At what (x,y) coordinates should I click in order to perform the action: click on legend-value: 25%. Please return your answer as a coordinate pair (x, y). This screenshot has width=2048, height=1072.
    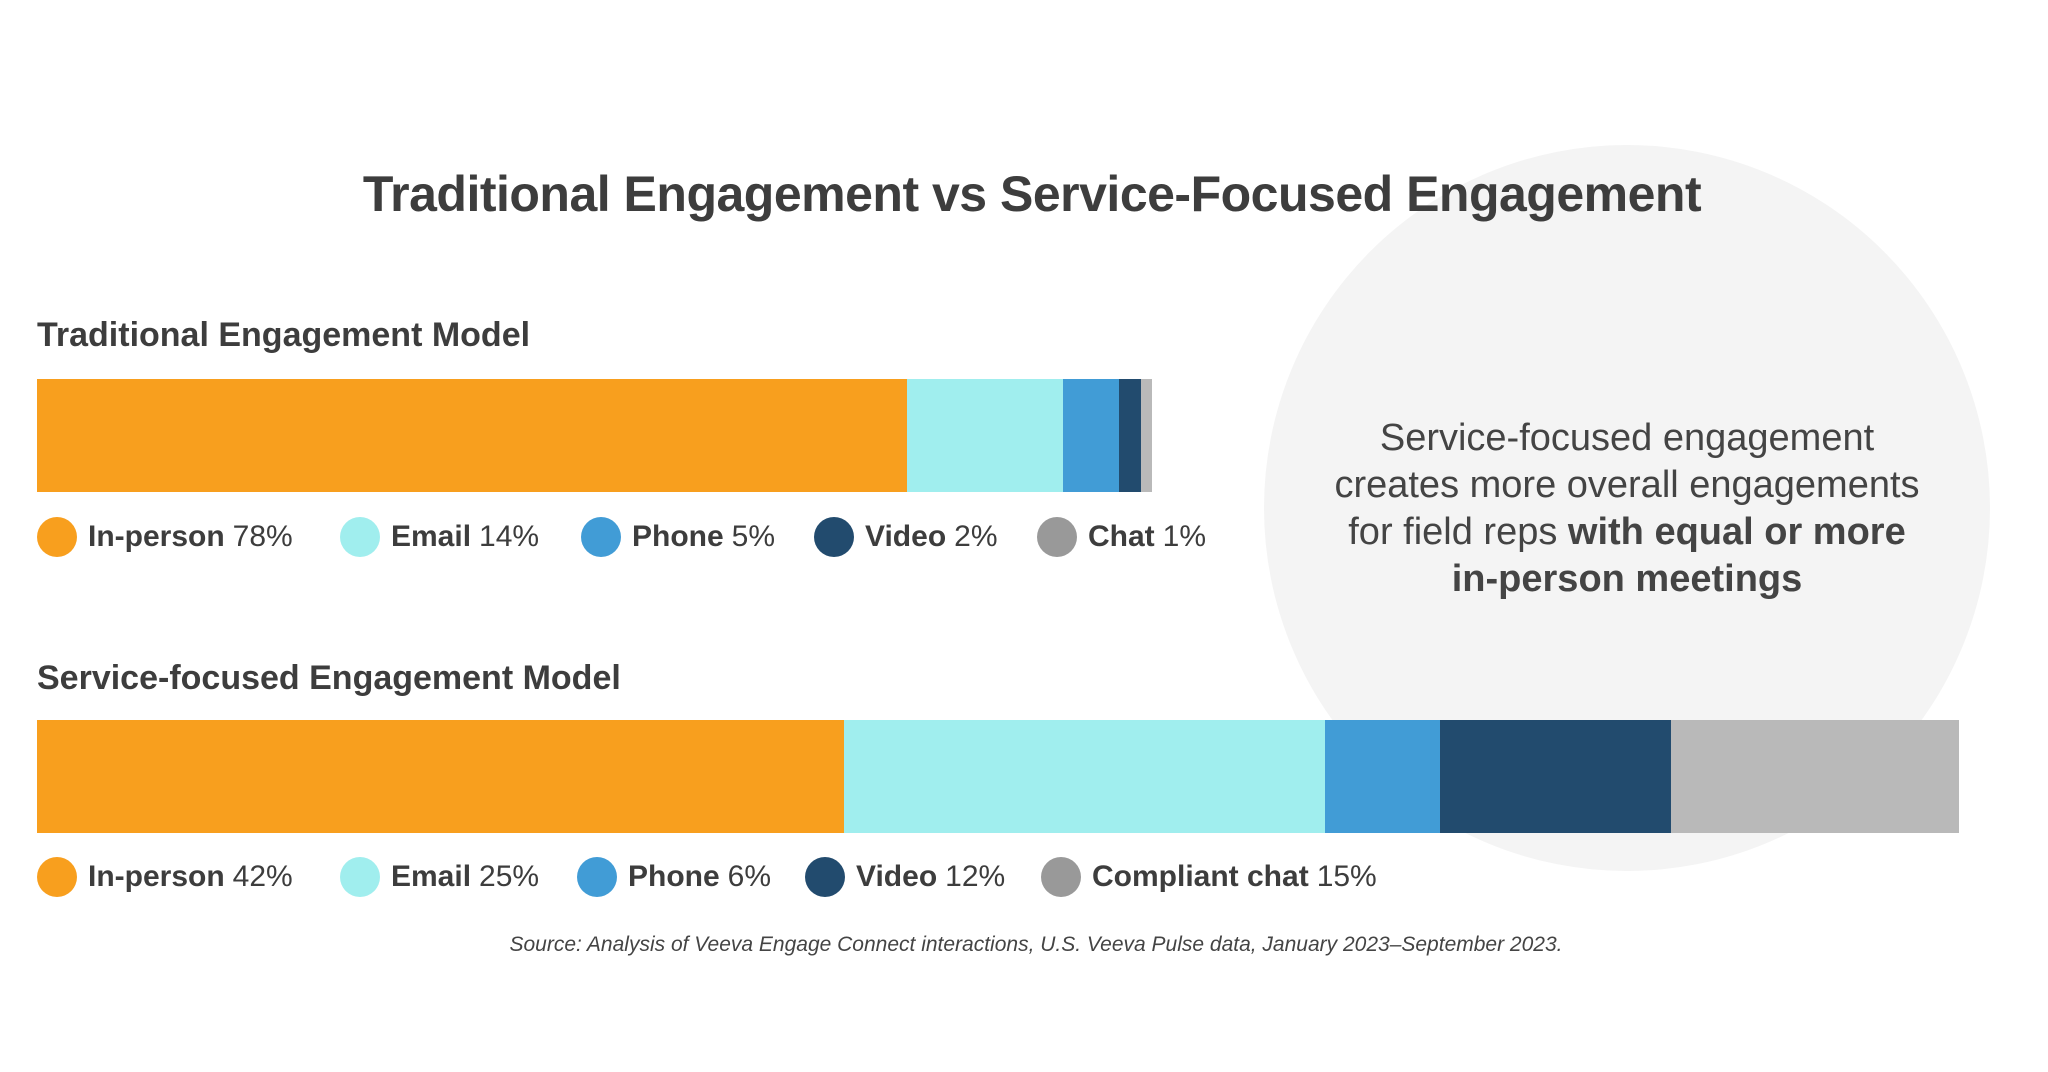
    Looking at the image, I should click on (509, 876).